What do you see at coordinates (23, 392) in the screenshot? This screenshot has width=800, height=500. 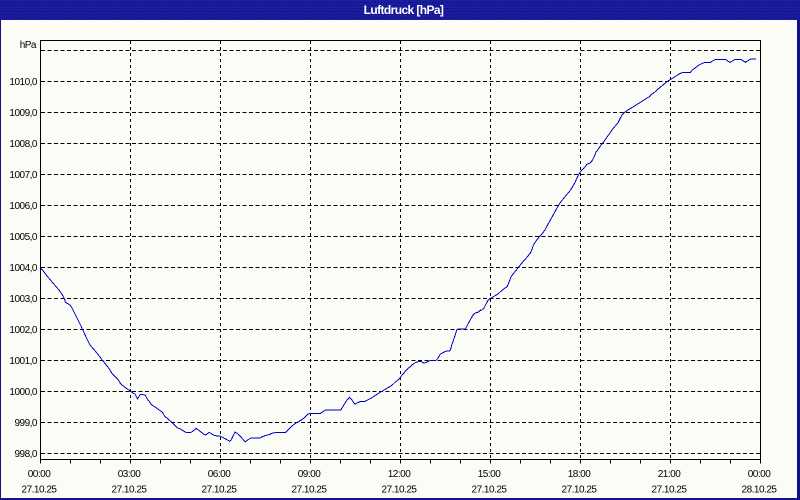 I see `svg-text: 1000,0` at bounding box center [23, 392].